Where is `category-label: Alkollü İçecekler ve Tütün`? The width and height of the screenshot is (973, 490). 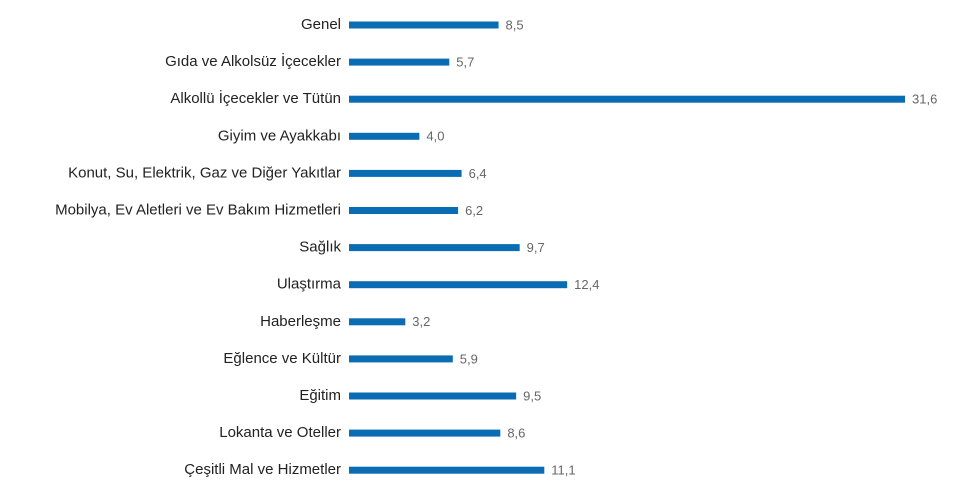 category-label: Alkollü İçecekler ve Tütün is located at coordinates (255, 98).